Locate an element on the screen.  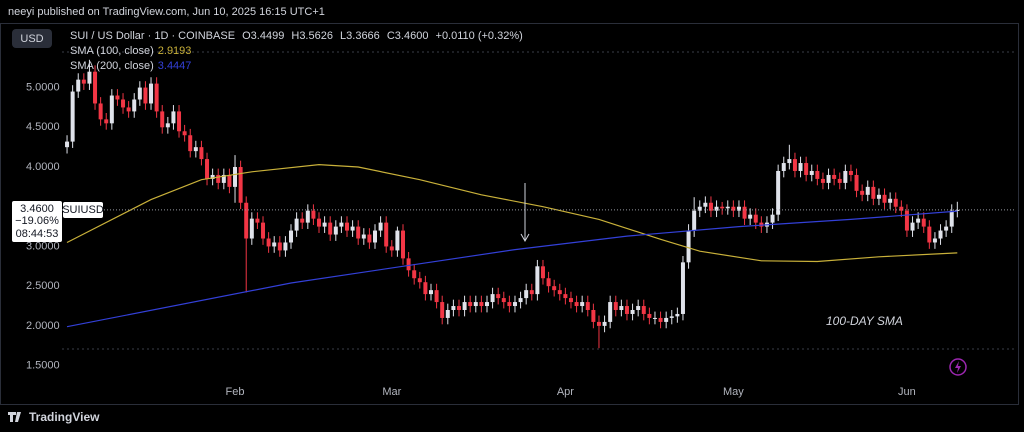
sma-name: SMA (100, close) is located at coordinates (112, 51).